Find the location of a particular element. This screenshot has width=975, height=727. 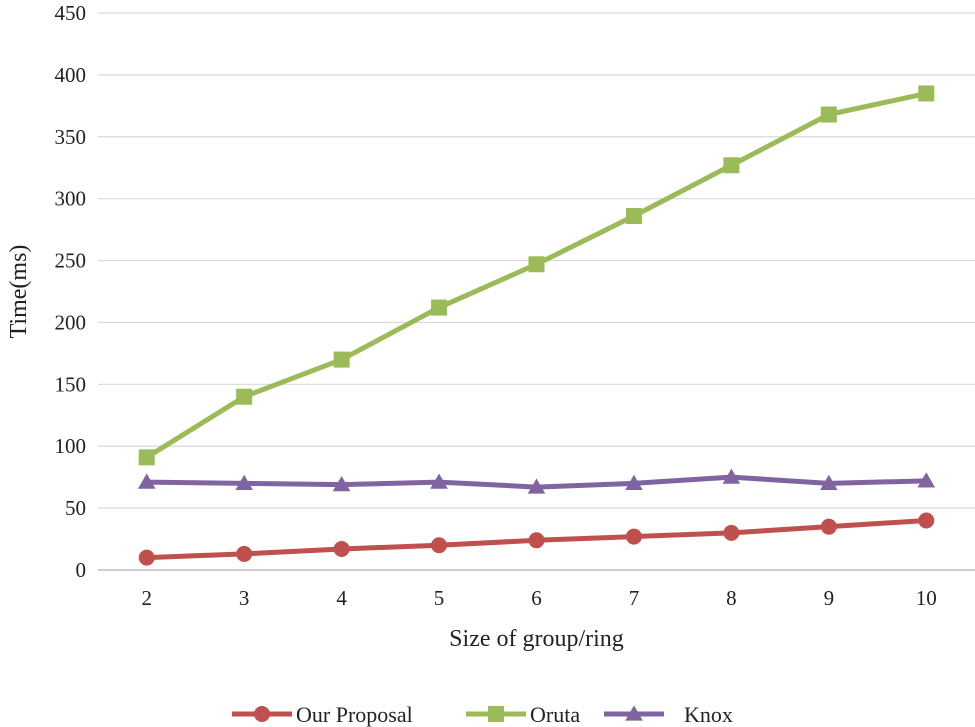

legend-item: Knox is located at coordinates (668, 714).